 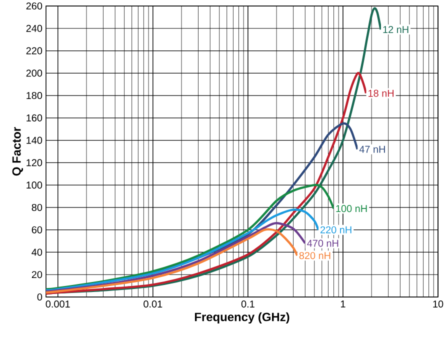 I want to click on y-tick-label: 180, so click(x=34, y=96).